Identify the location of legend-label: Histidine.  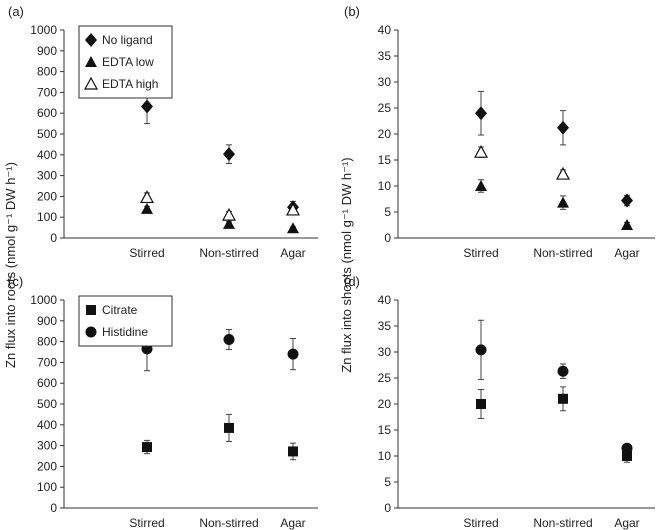
(125, 332).